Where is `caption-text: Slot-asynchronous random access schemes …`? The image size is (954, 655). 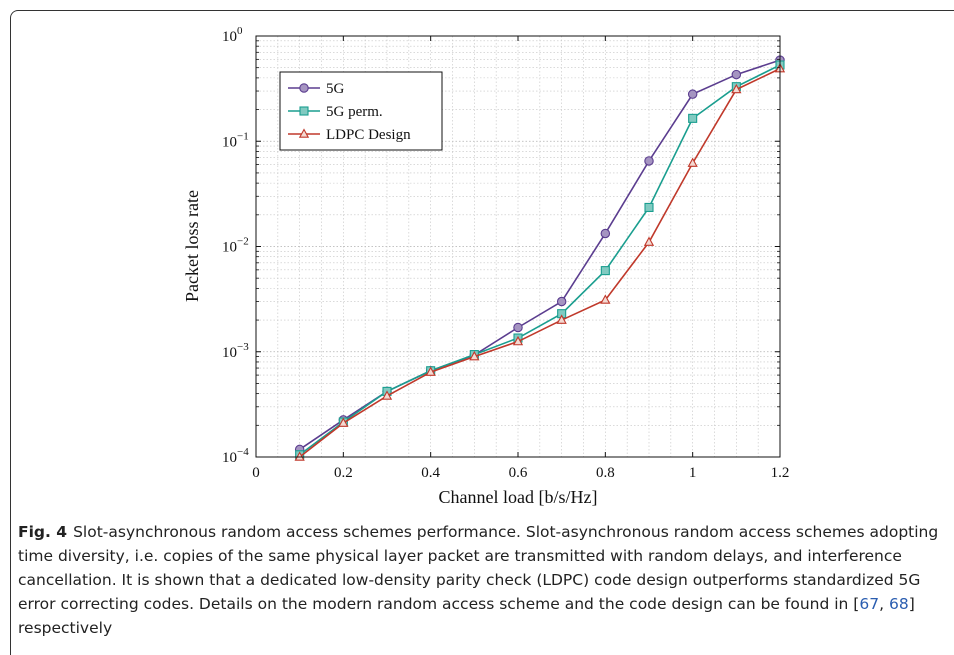 caption-text: Slot-asynchronous random access schemes … is located at coordinates (478, 568).